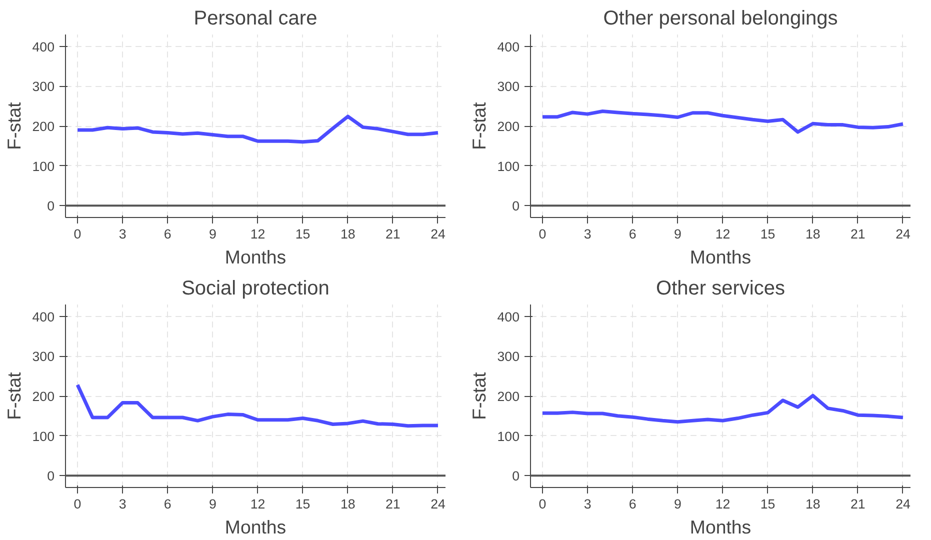 The height and width of the screenshot is (540, 931). Describe the element at coordinates (256, 19) in the screenshot. I see `chart-title: Personal care` at that location.